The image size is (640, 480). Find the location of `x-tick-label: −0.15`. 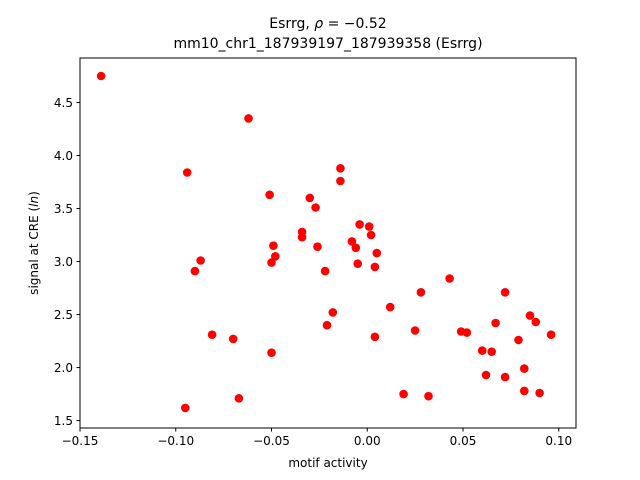

x-tick-label: −0.15 is located at coordinates (80, 441).